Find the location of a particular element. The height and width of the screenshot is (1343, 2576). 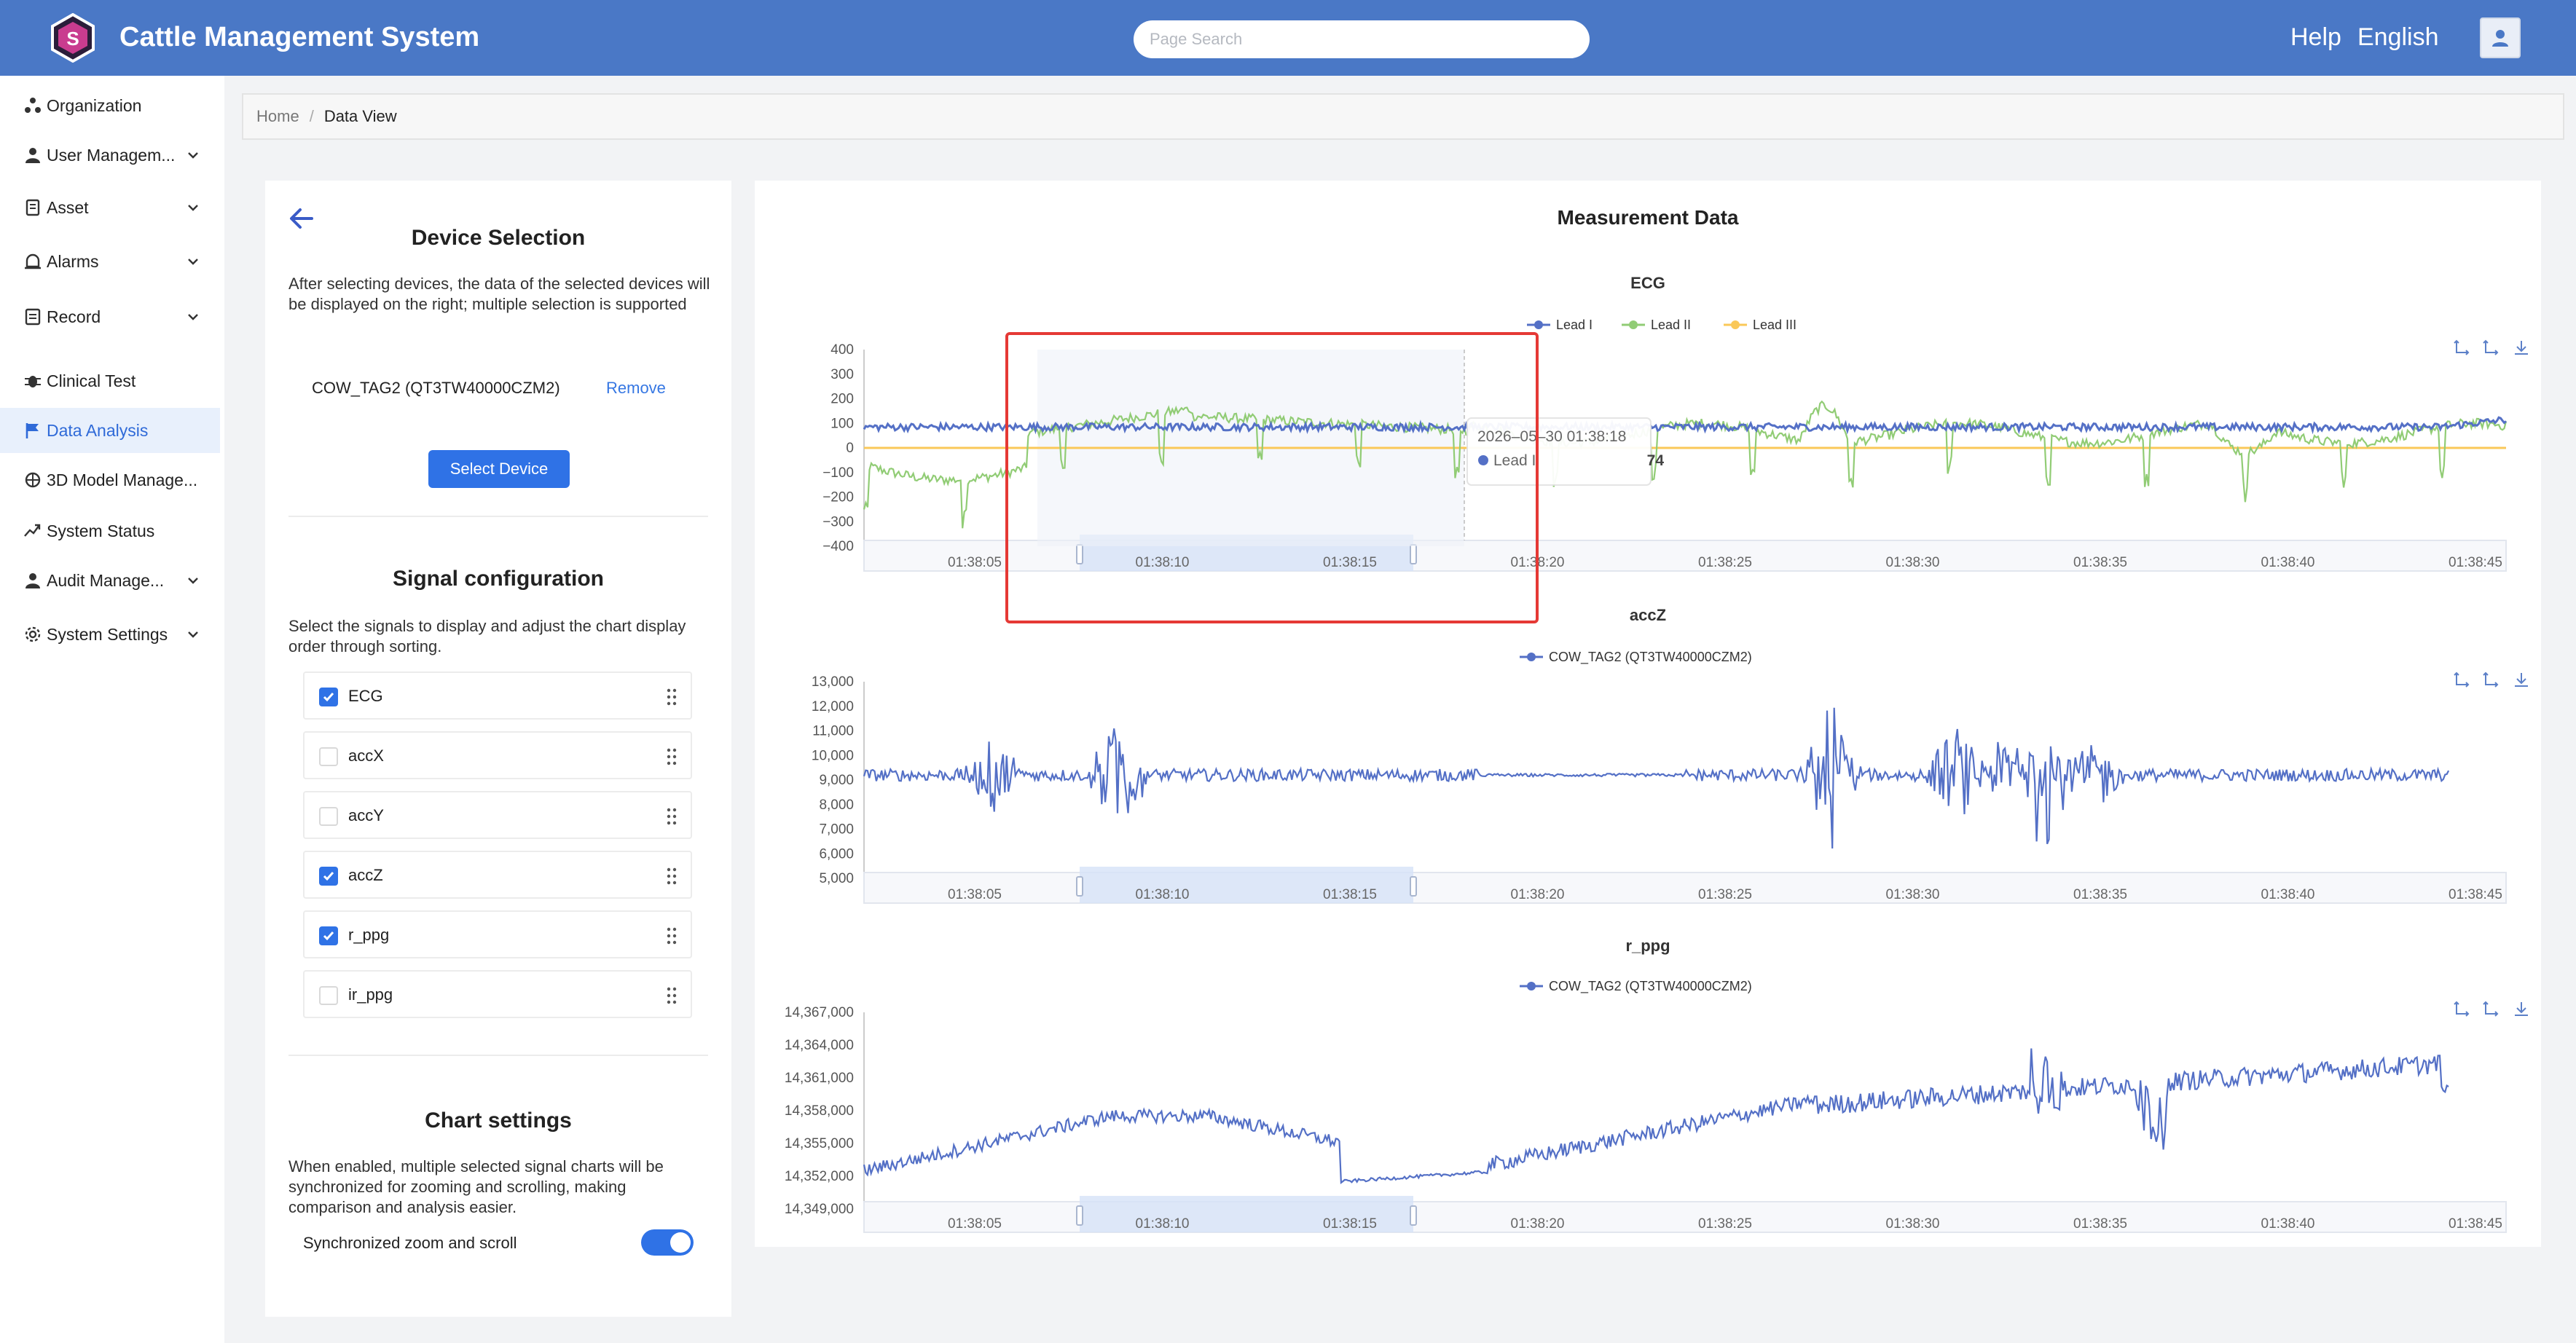

breadcrumb-home: Home is located at coordinates (277, 116).